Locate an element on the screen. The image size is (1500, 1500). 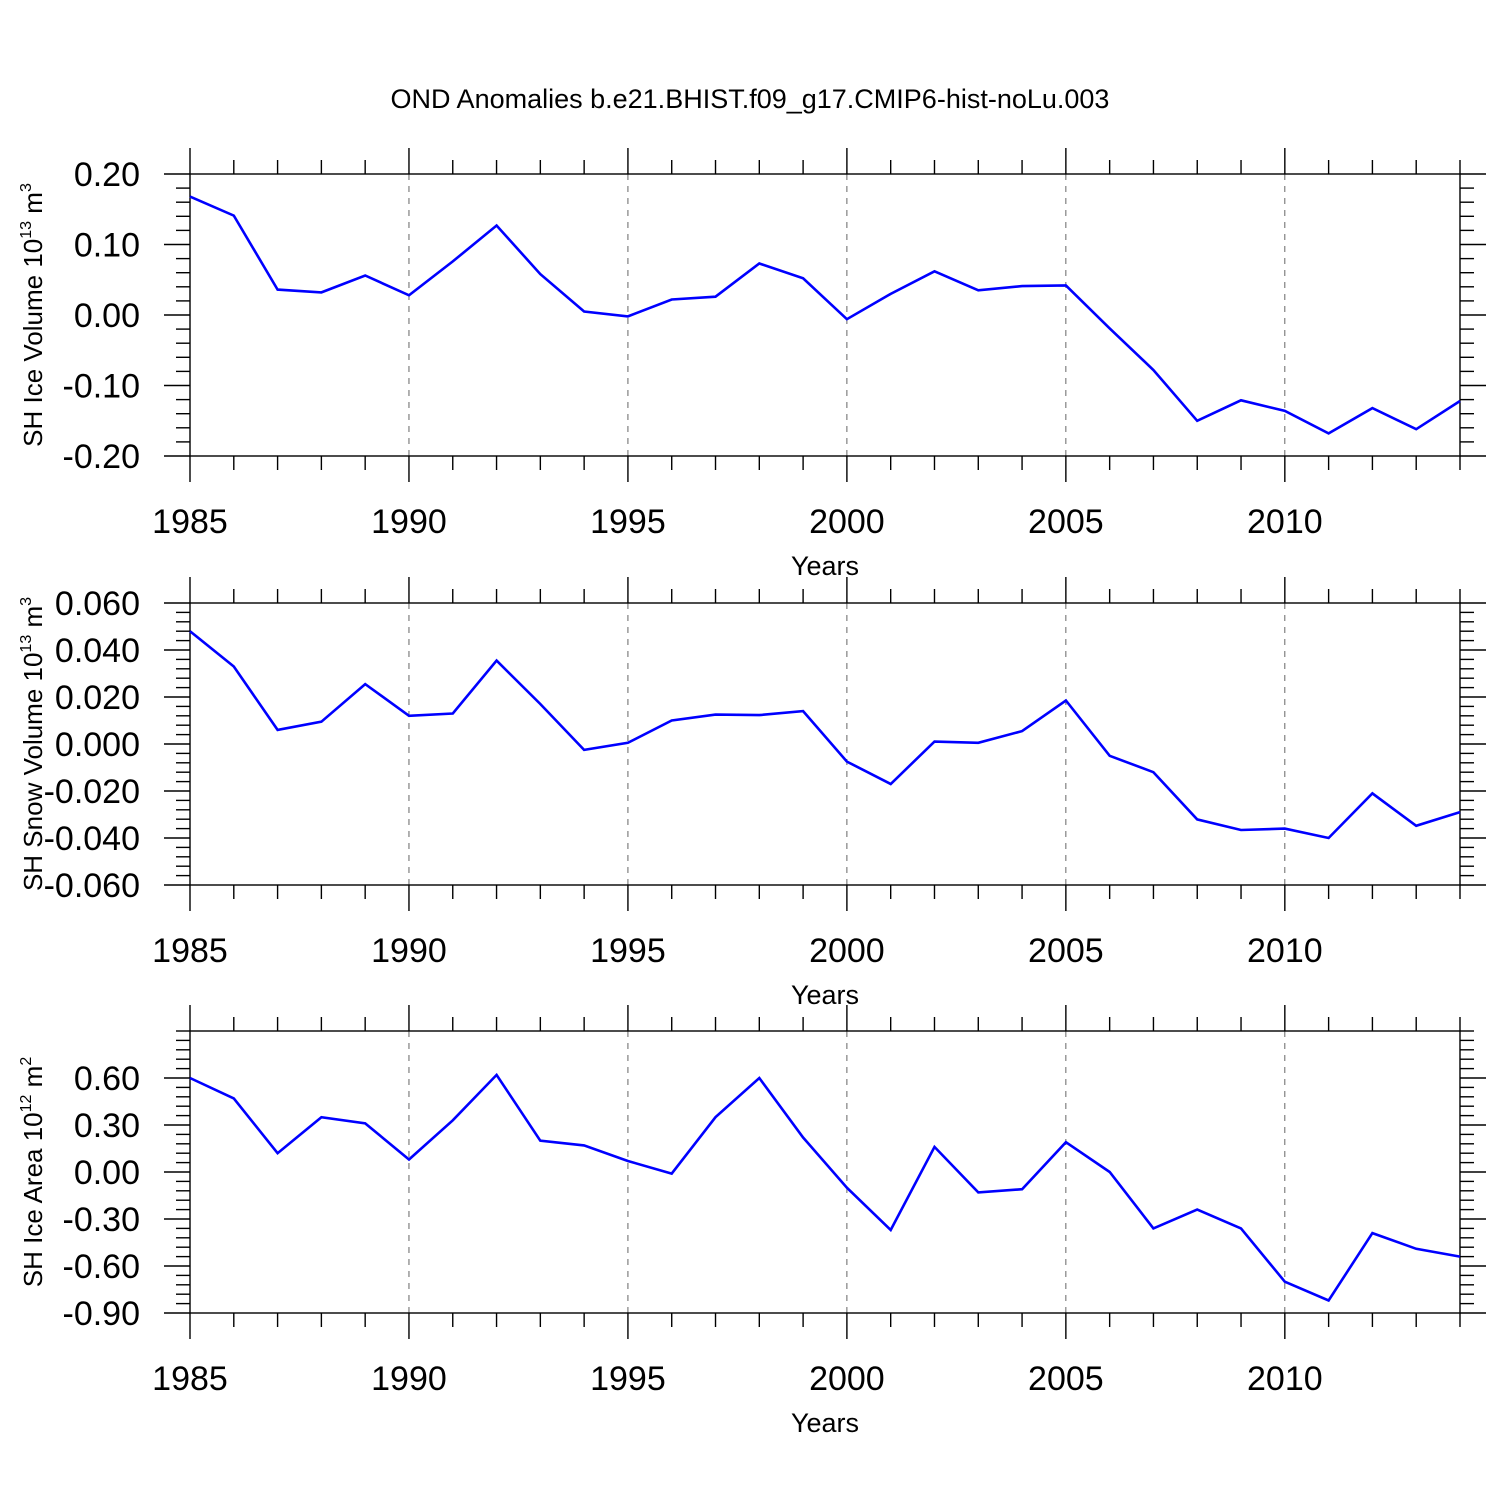
y-tick-label: -0.30 is located at coordinates (102, 1220).